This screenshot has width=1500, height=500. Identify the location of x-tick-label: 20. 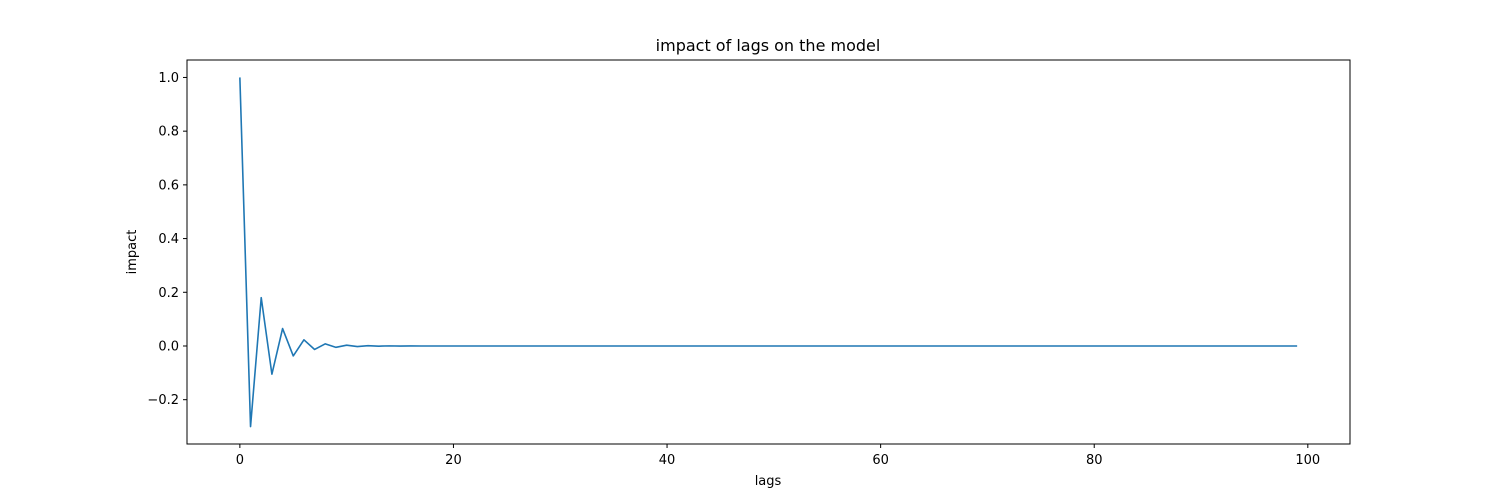
(453, 460).